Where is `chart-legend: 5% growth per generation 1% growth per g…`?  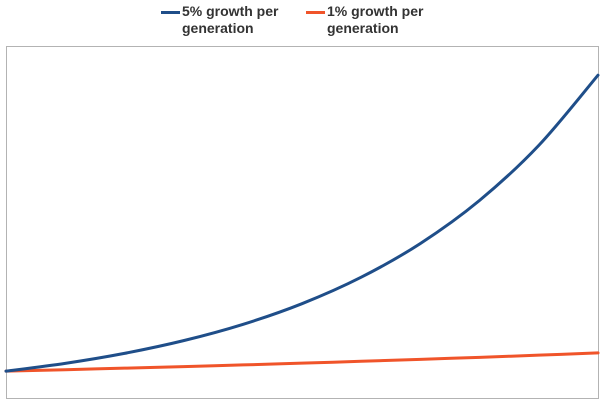 chart-legend: 5% growth per generation 1% growth per g… is located at coordinates (300, 20).